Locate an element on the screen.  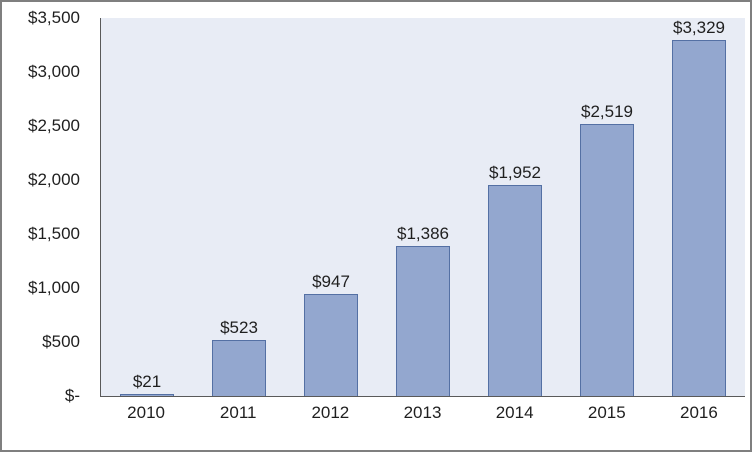
bar-slot-2014: $1,952 is located at coordinates (515, 207).